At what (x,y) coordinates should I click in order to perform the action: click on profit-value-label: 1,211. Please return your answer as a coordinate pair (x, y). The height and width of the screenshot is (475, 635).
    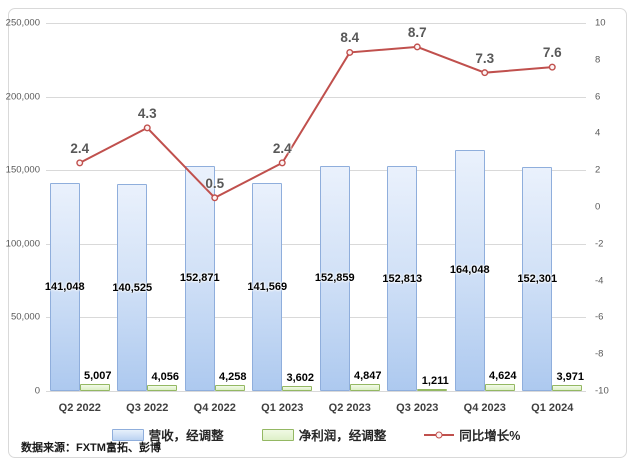
    Looking at the image, I should click on (435, 381).